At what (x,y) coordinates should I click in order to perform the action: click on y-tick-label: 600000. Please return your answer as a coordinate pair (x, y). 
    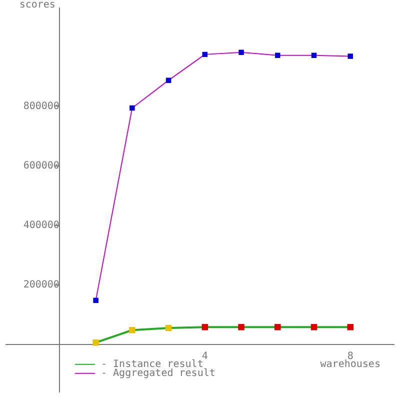
    Looking at the image, I should click on (41, 166).